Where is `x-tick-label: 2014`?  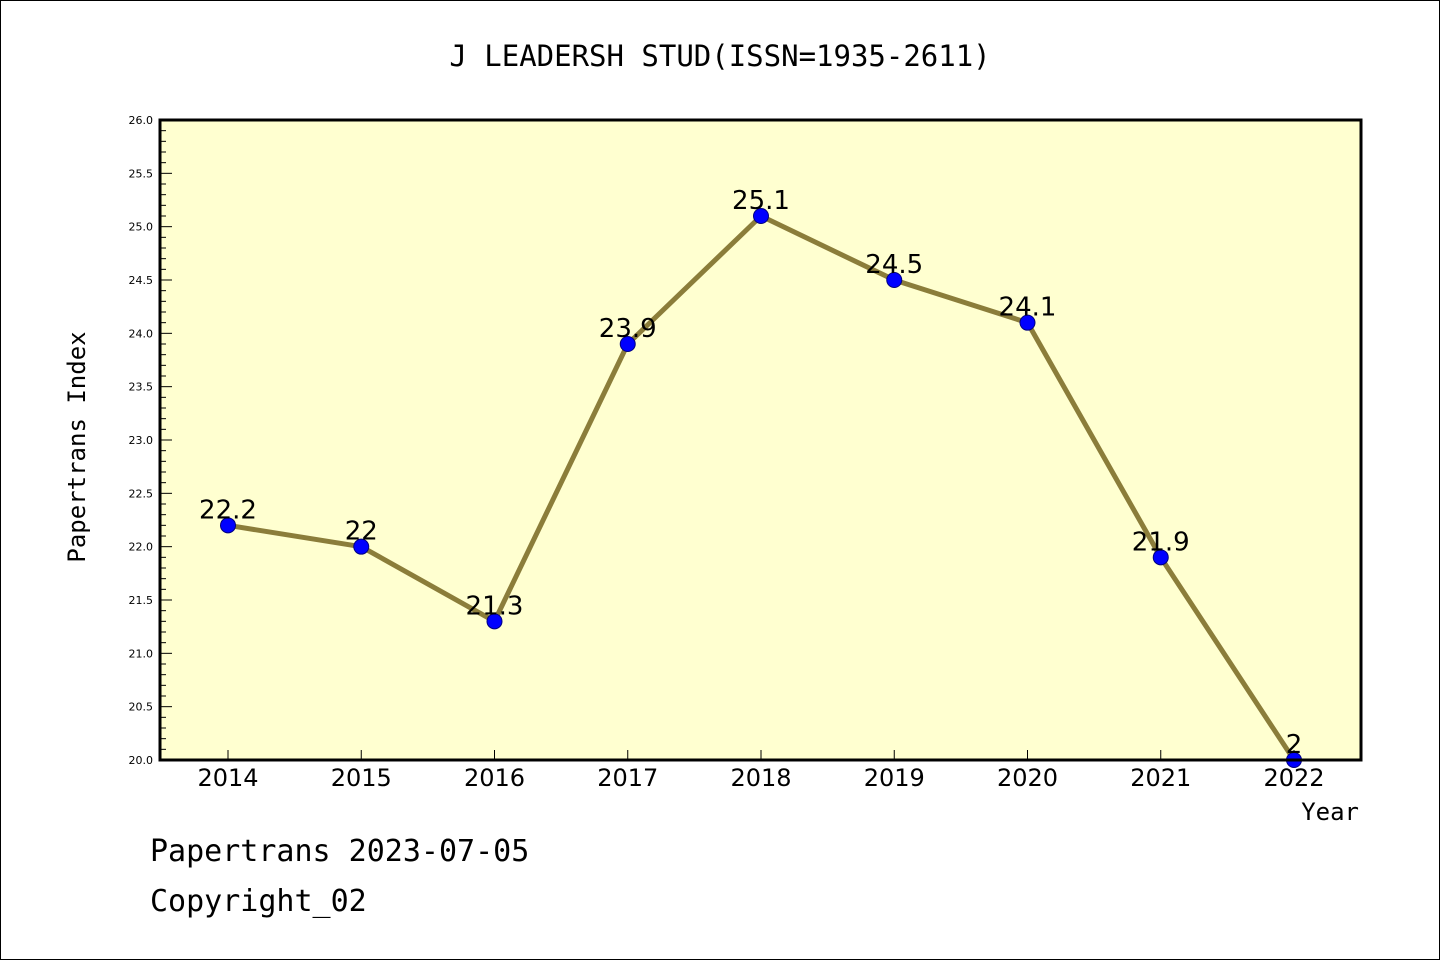 x-tick-label: 2014 is located at coordinates (227, 778).